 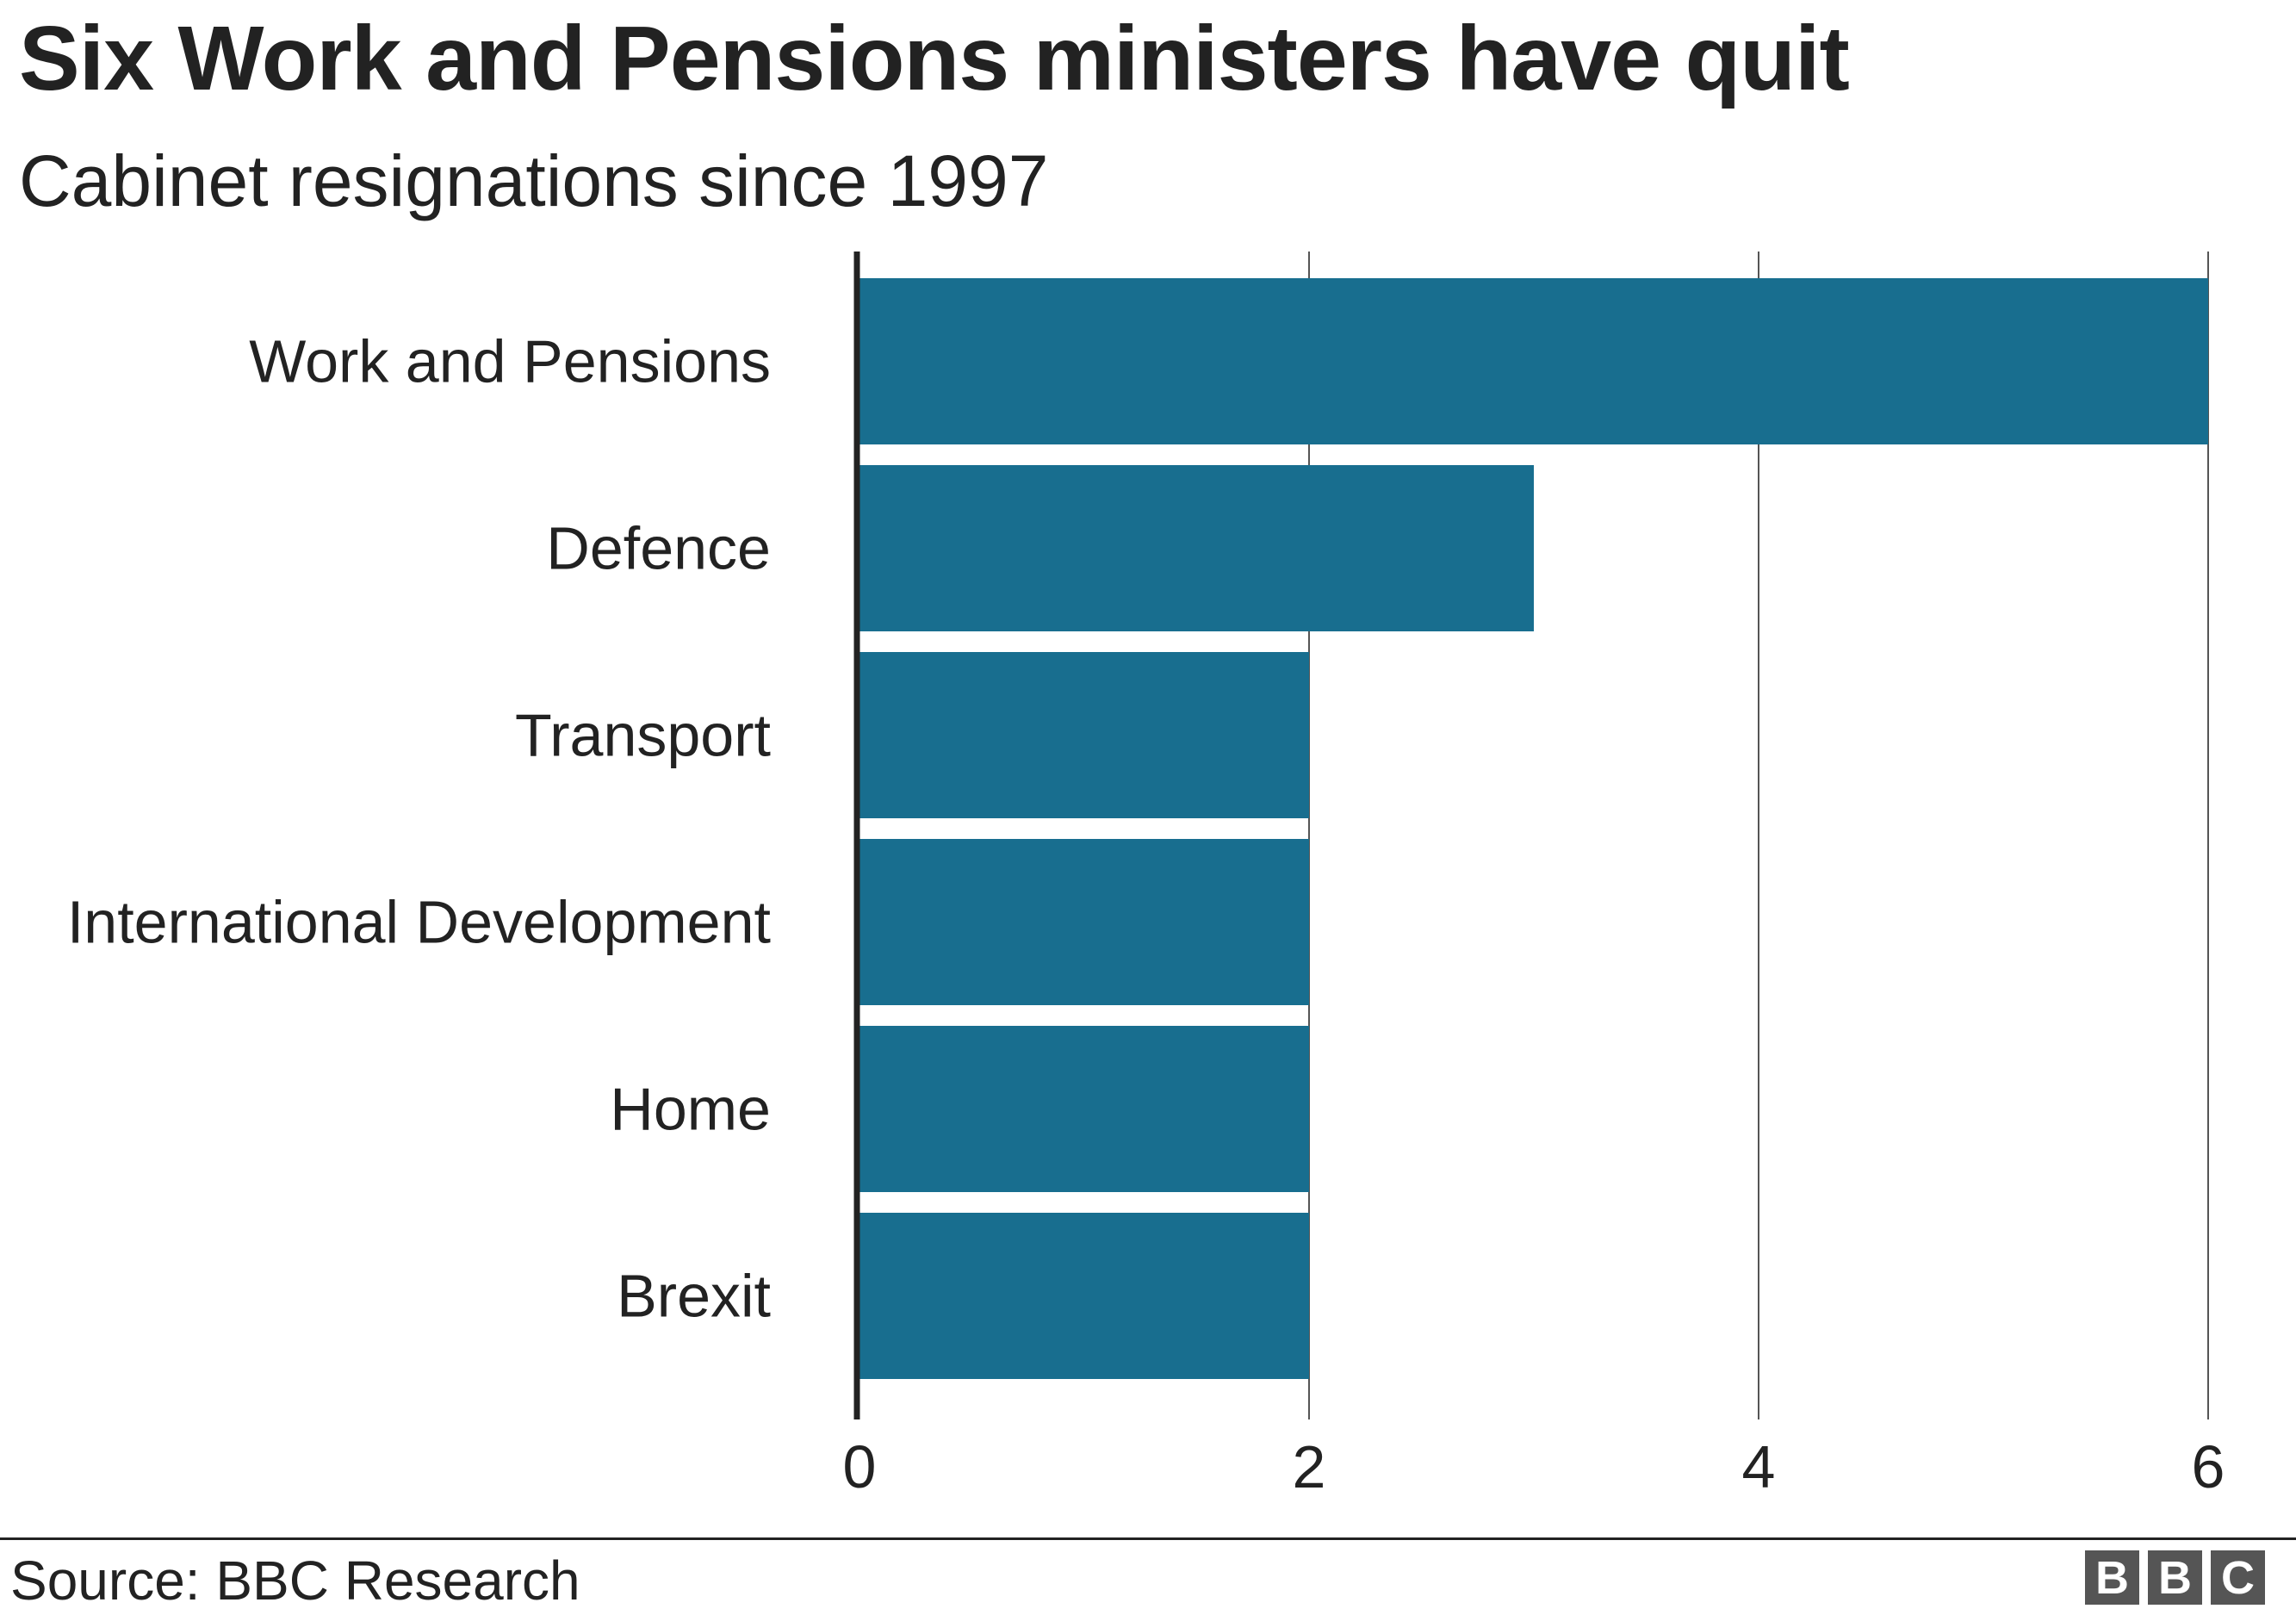 I want to click on category-label-5: Brexit, so click(x=694, y=1296).